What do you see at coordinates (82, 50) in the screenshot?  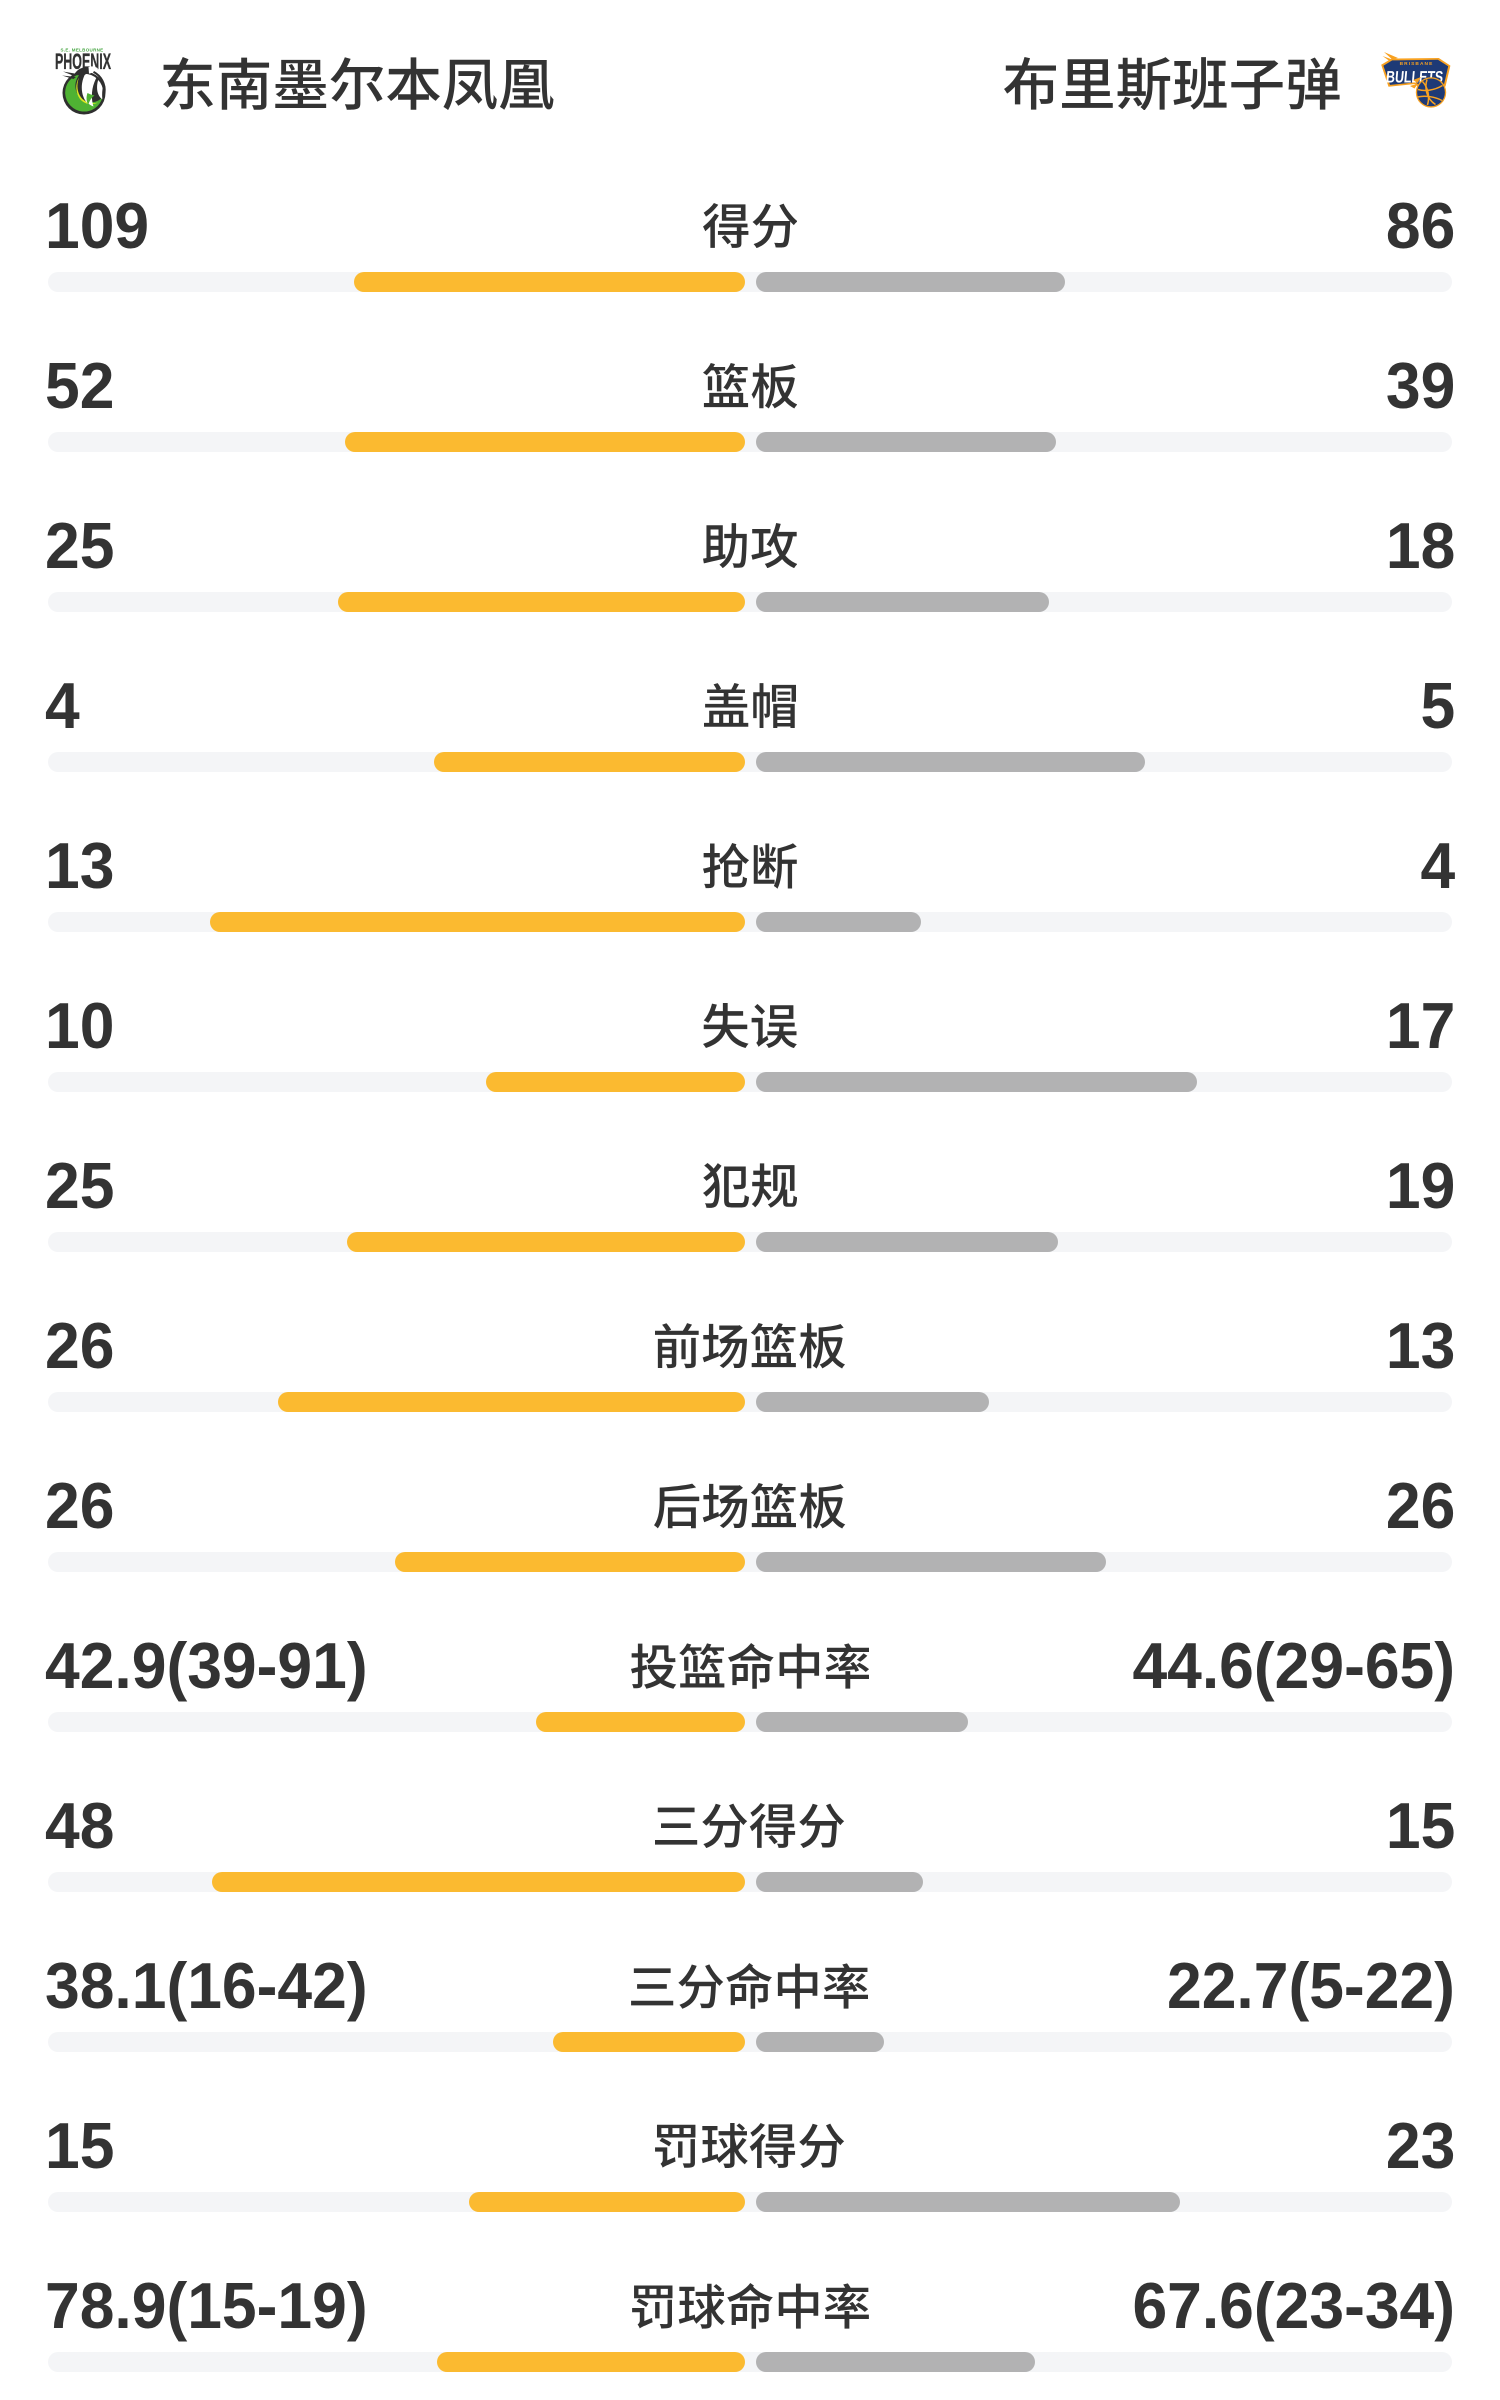 I see `svg-text: S.E. MELBOURNE` at bounding box center [82, 50].